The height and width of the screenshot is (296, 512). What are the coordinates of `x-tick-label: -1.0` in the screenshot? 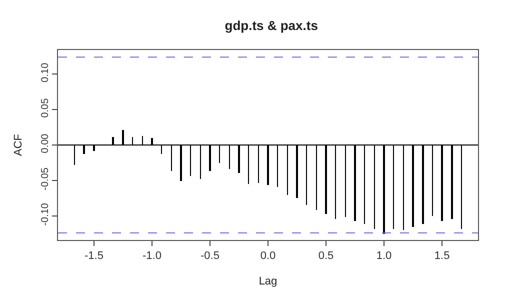 It's located at (152, 256).